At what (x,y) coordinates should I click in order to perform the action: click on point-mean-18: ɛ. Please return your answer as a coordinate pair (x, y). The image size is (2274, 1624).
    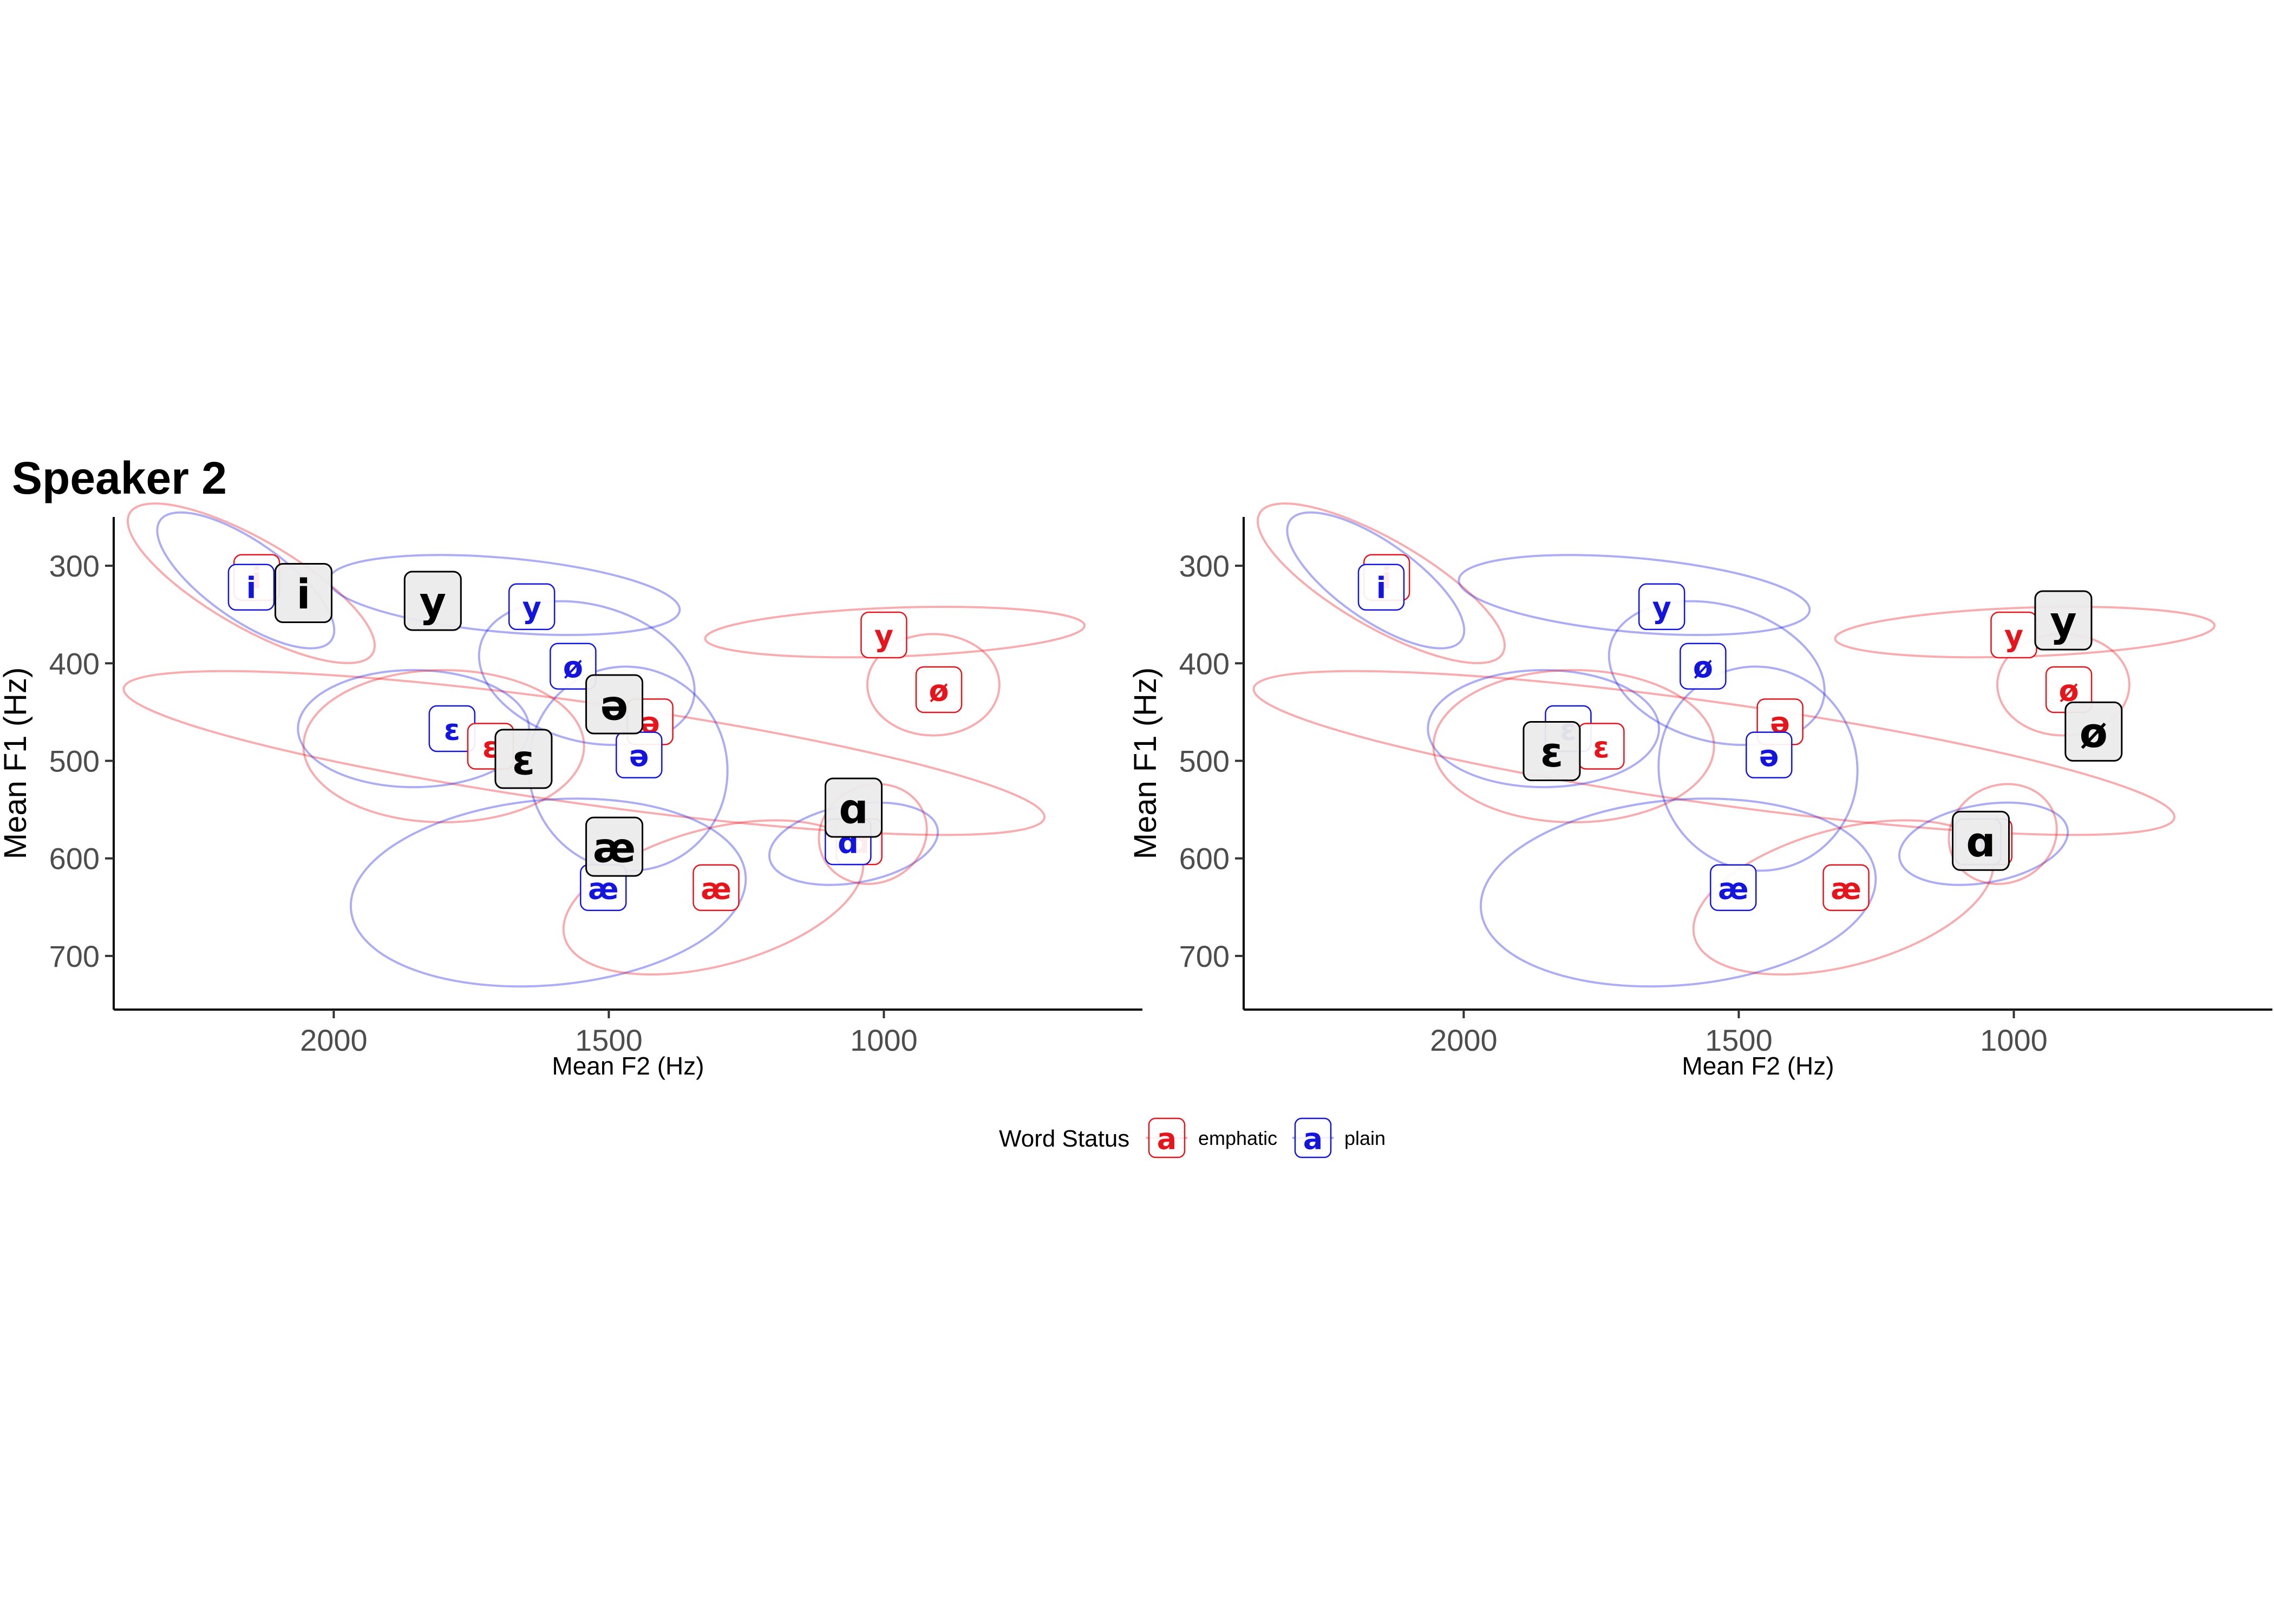
    Looking at the image, I should click on (523, 759).